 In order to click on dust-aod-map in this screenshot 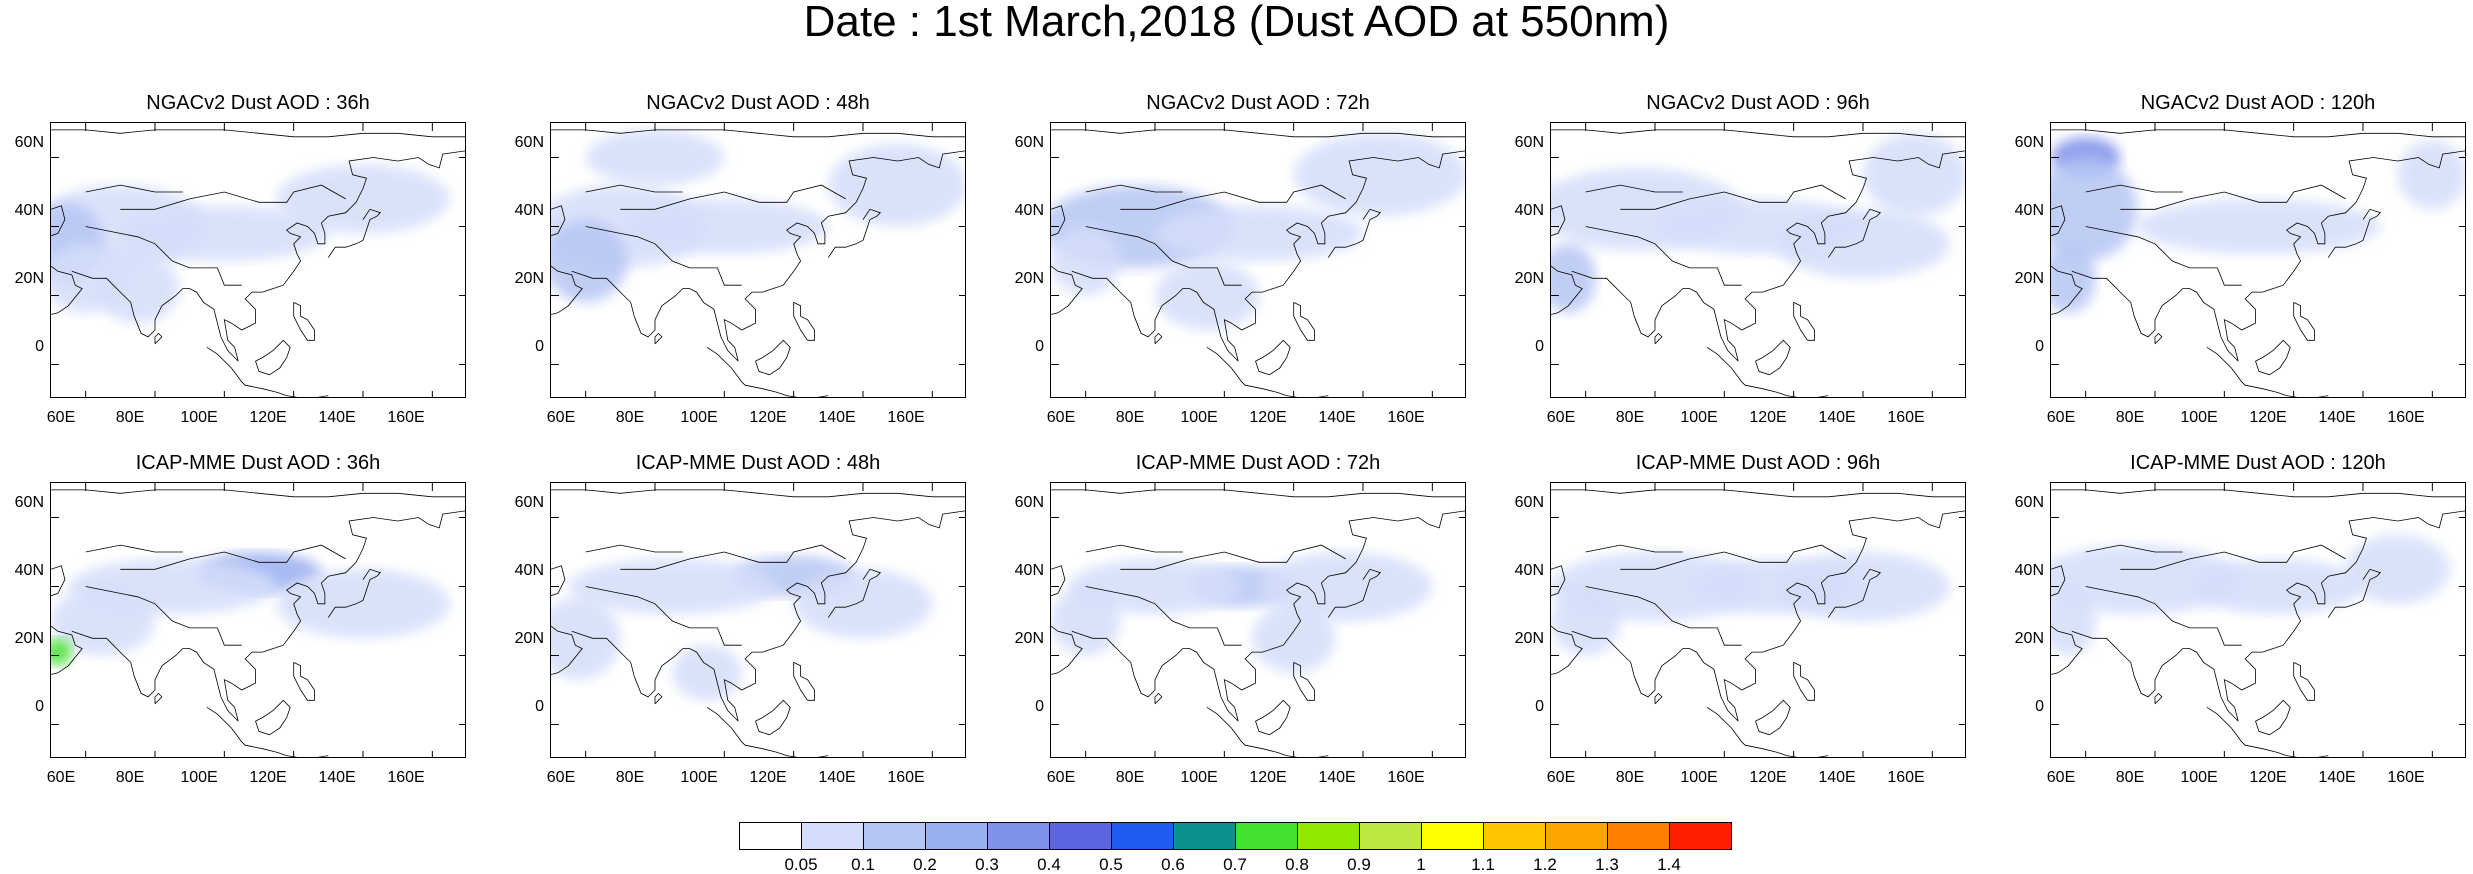, I will do `click(258, 620)`.